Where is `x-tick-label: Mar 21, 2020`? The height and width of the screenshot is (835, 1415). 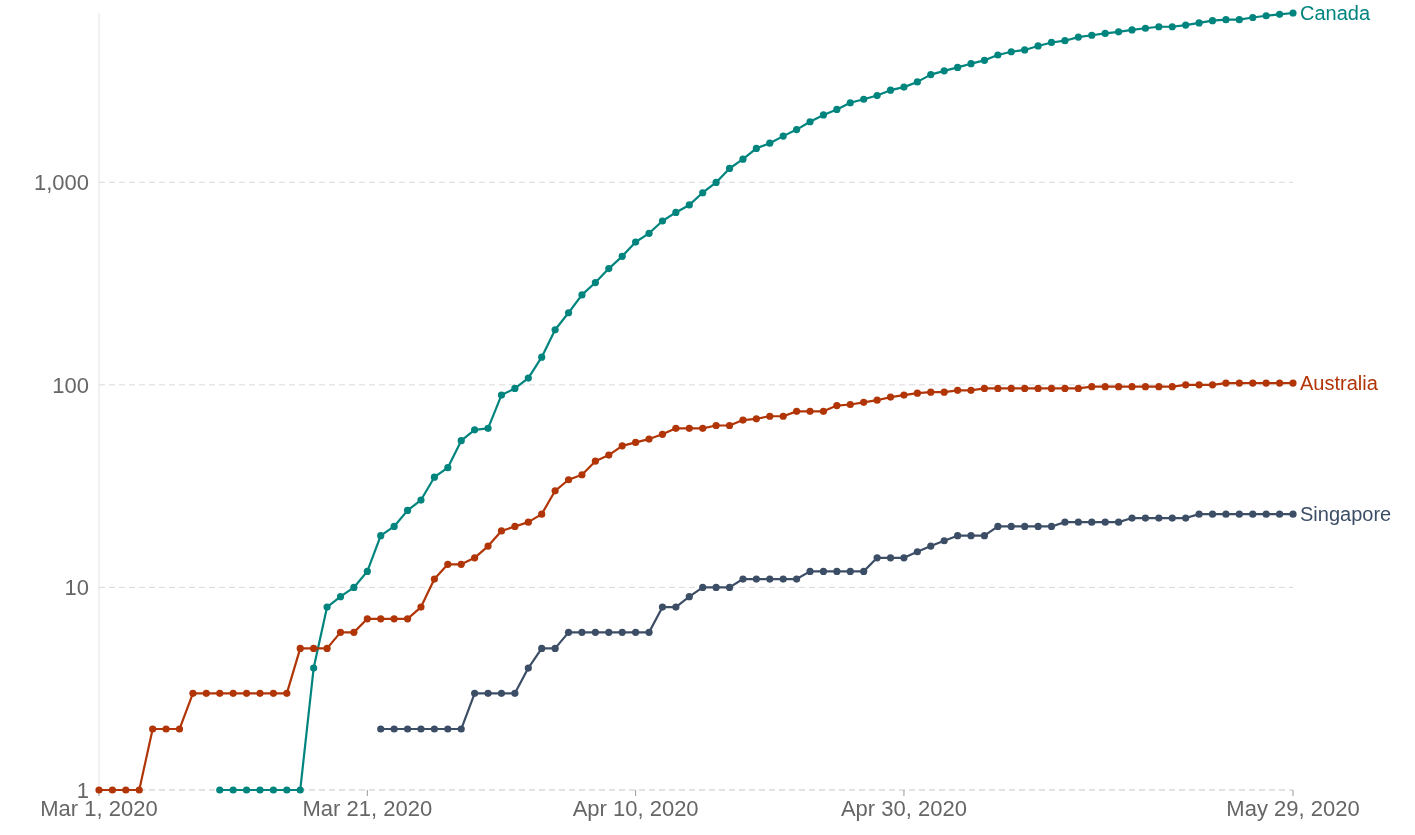 x-tick-label: Mar 21, 2020 is located at coordinates (367, 808).